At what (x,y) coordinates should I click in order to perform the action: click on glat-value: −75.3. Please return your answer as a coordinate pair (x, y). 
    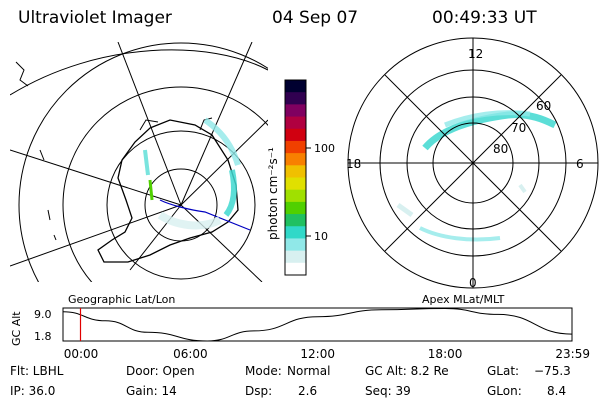
    Looking at the image, I should click on (552, 371).